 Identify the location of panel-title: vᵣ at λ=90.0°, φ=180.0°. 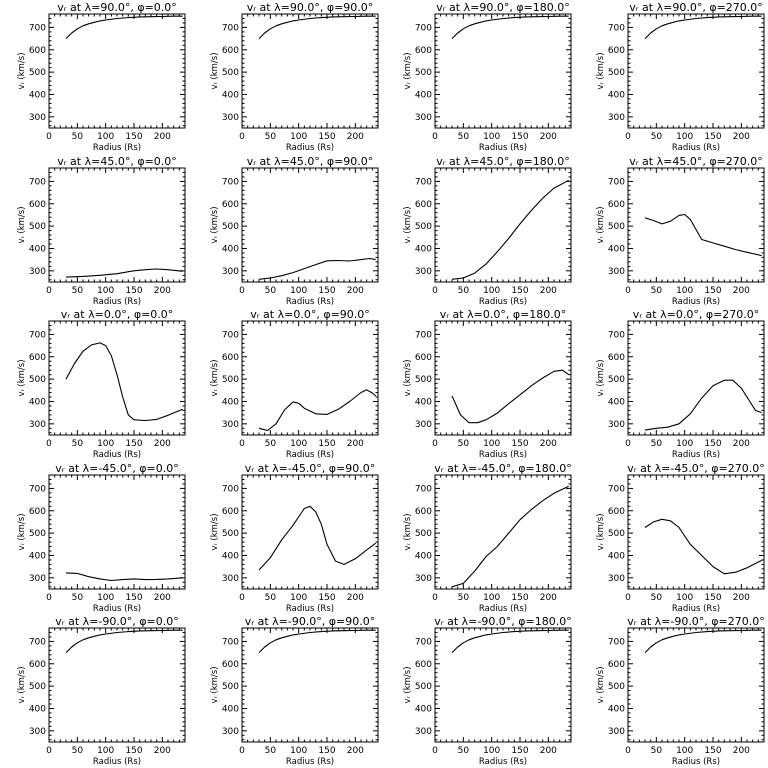
(503, 7).